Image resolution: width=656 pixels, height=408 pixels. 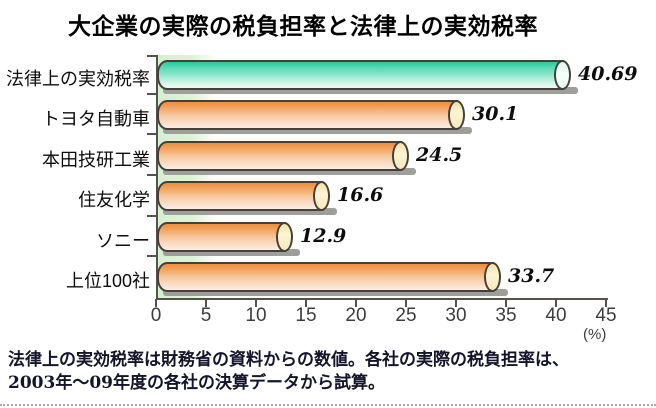 I want to click on category-label-4: 住友化学, so click(x=114, y=200).